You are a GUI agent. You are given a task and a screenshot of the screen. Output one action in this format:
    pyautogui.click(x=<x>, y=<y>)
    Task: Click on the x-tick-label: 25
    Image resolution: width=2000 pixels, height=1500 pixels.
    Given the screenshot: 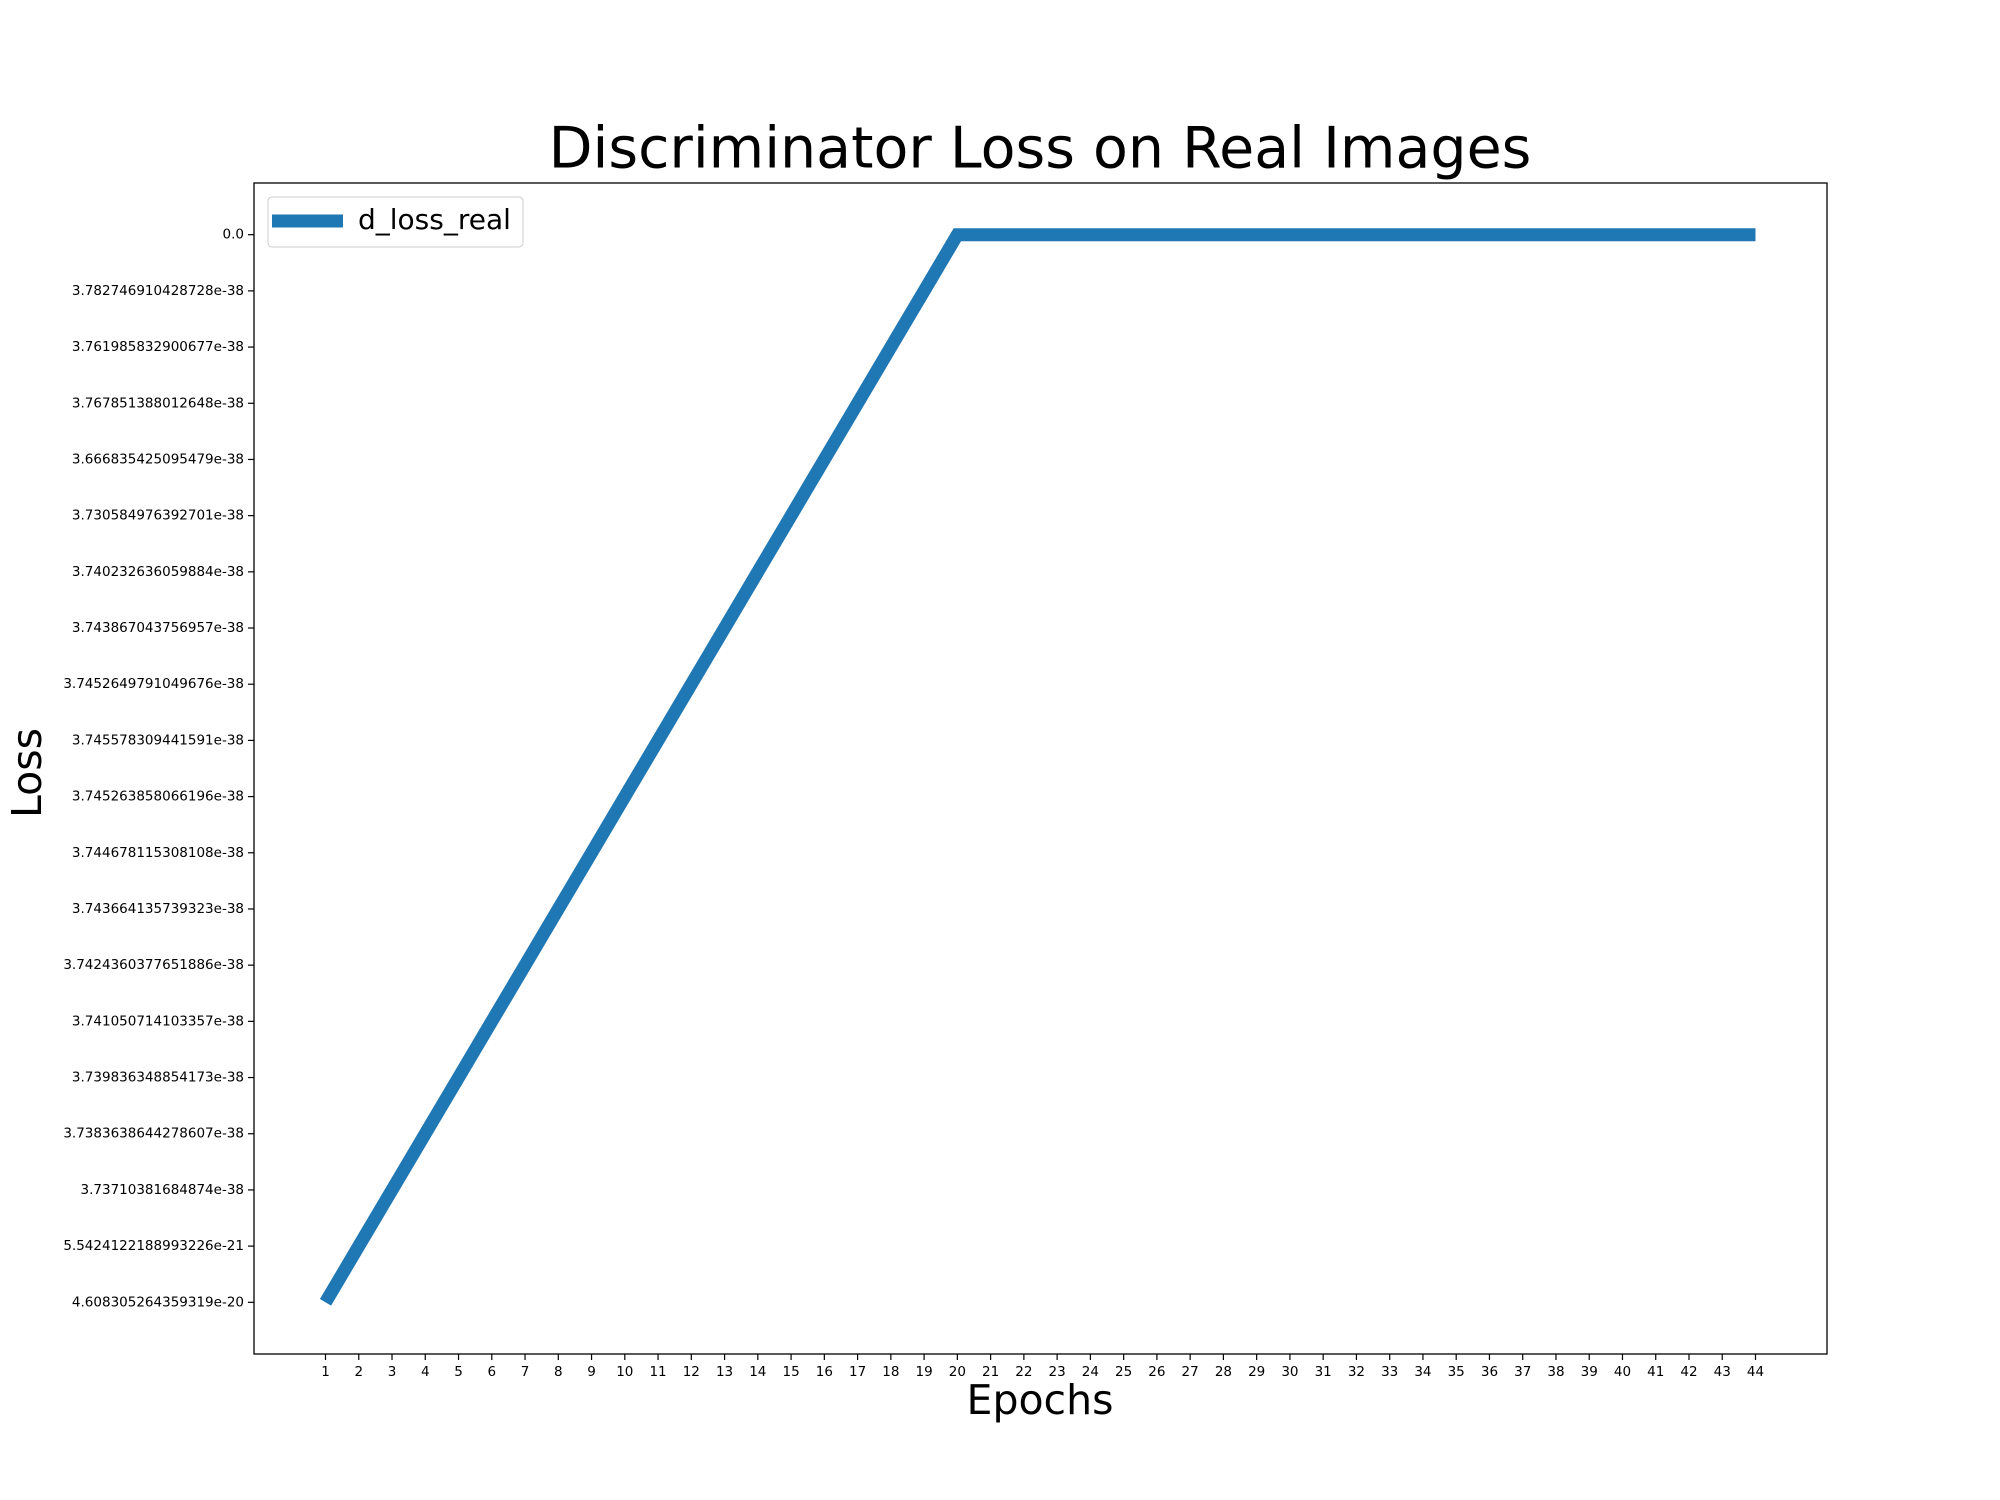 What is the action you would take?
    pyautogui.click(x=1123, y=1372)
    